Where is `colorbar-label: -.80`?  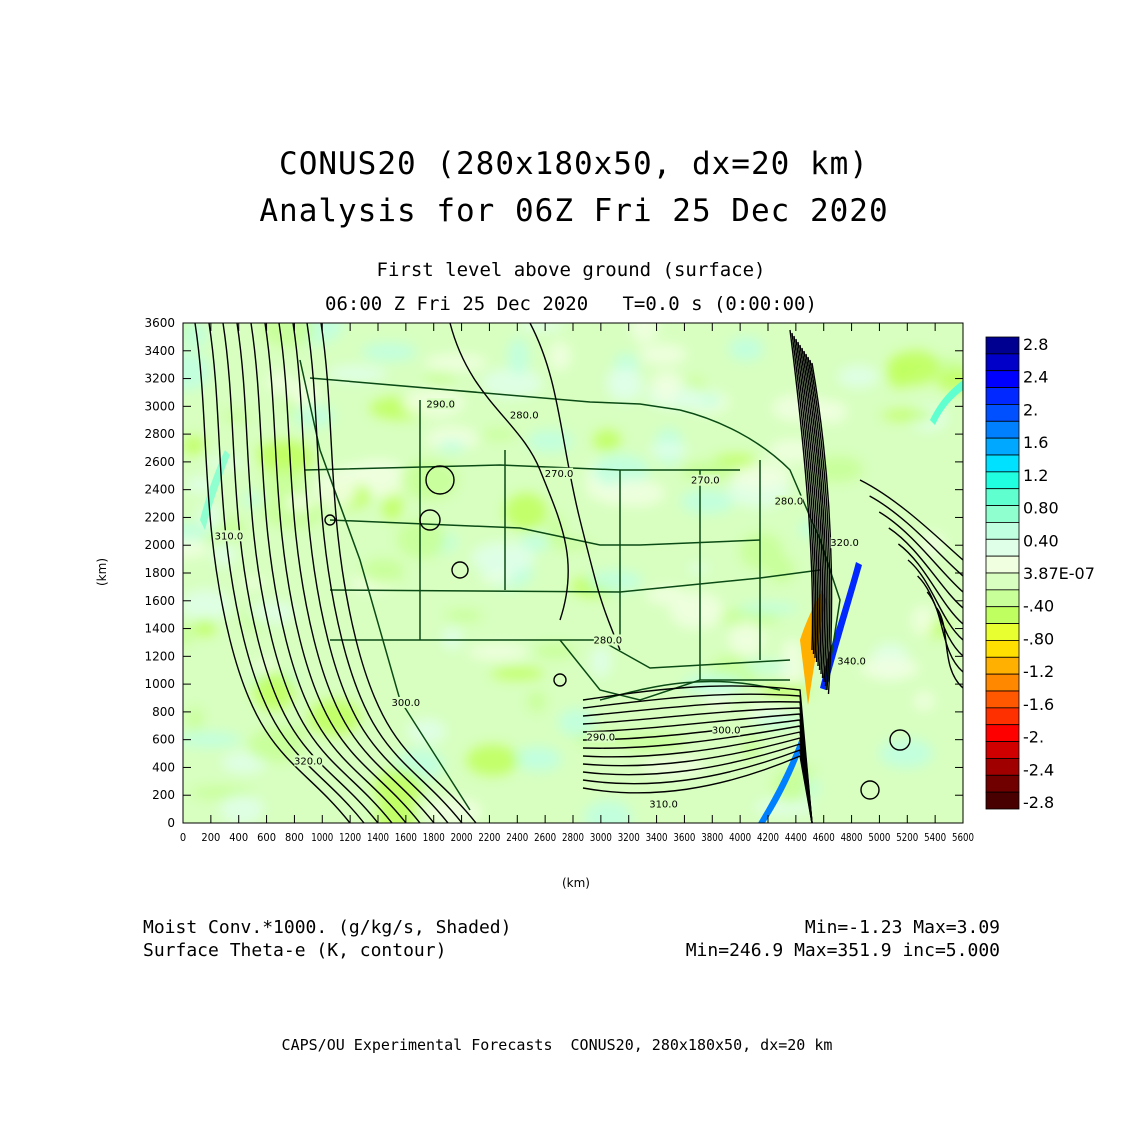
colorbar-label: -.80 is located at coordinates (1038, 638).